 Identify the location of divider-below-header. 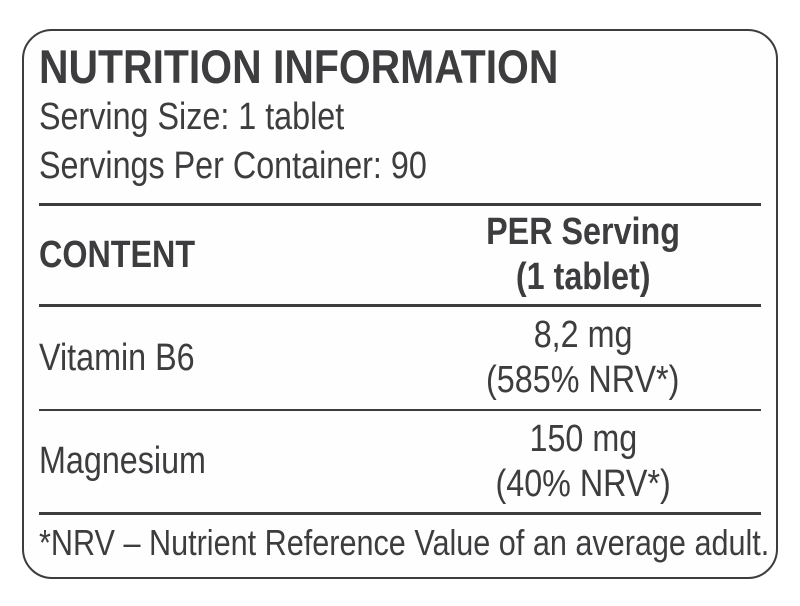
(400, 305).